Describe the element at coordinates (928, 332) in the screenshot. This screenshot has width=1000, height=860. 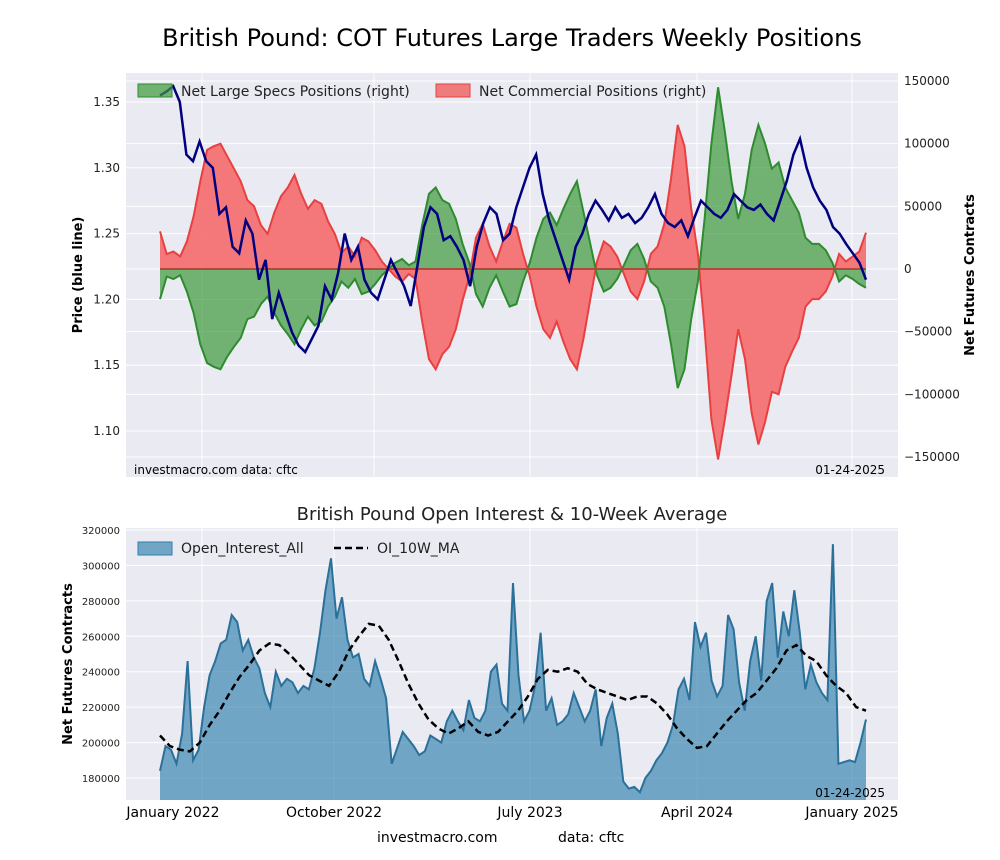
I see `right-tick-label: −50000` at that location.